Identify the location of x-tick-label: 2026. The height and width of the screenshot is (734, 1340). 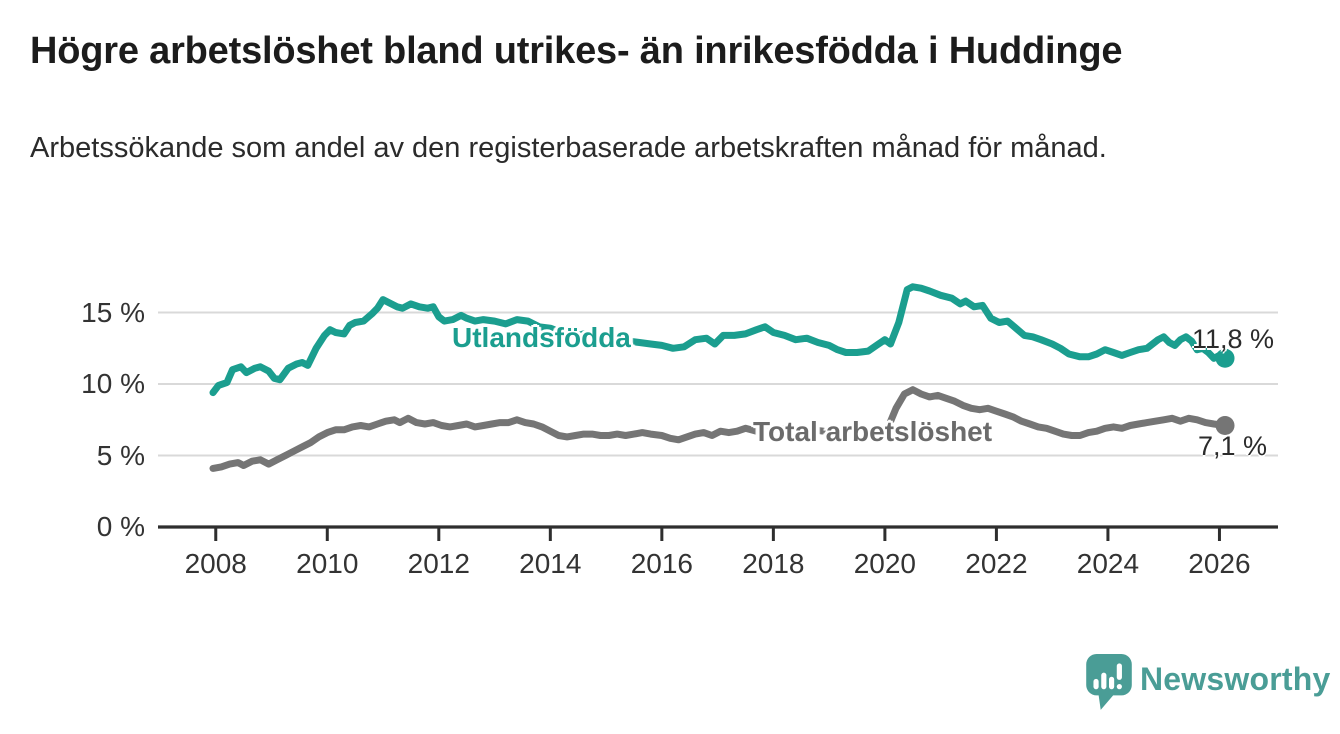
(1219, 563).